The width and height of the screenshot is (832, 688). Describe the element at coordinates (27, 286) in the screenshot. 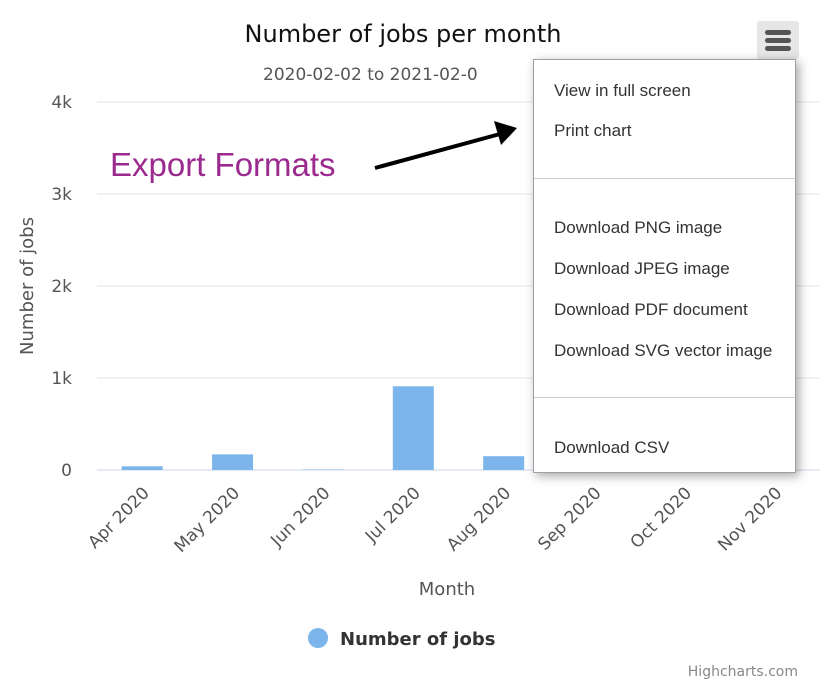

I see `y-axis-title: Number of jobs` at that location.